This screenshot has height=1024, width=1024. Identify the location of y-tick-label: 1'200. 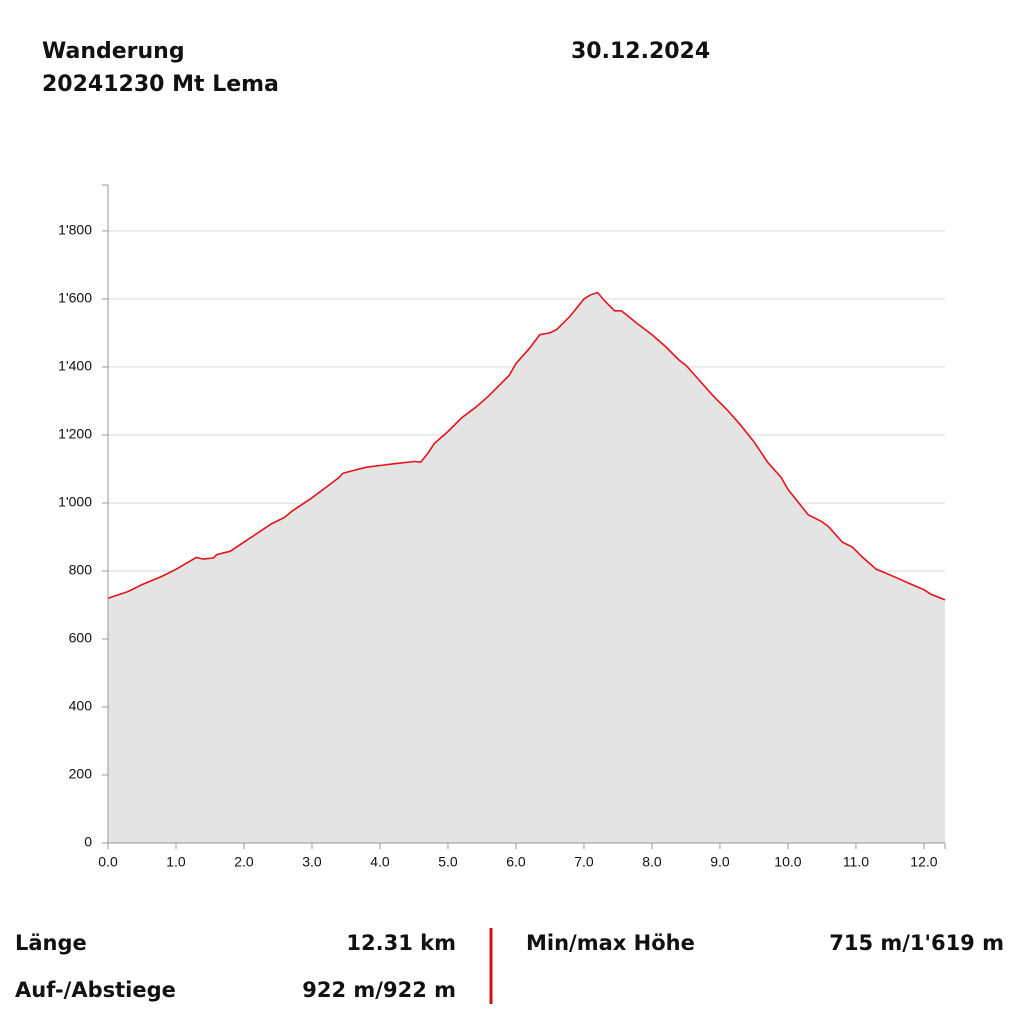
(75, 434).